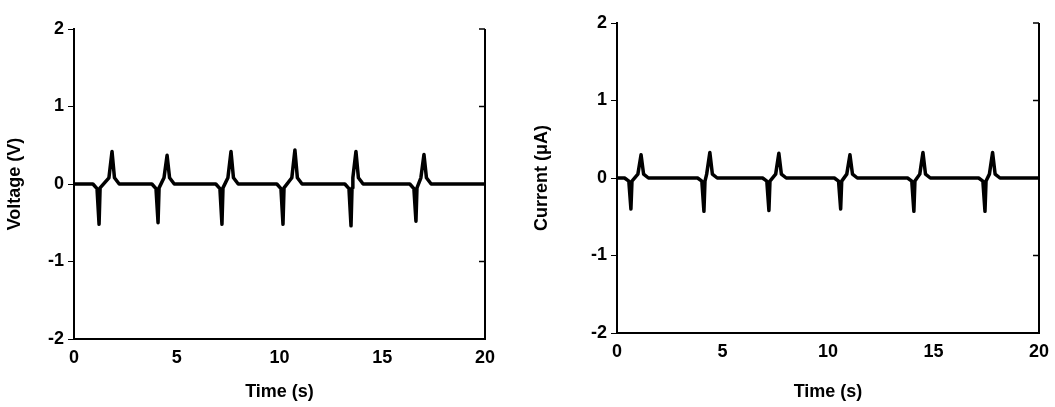 The image size is (1055, 407). What do you see at coordinates (540, 178) in the screenshot?
I see `y-axis-title: Current (μA)` at bounding box center [540, 178].